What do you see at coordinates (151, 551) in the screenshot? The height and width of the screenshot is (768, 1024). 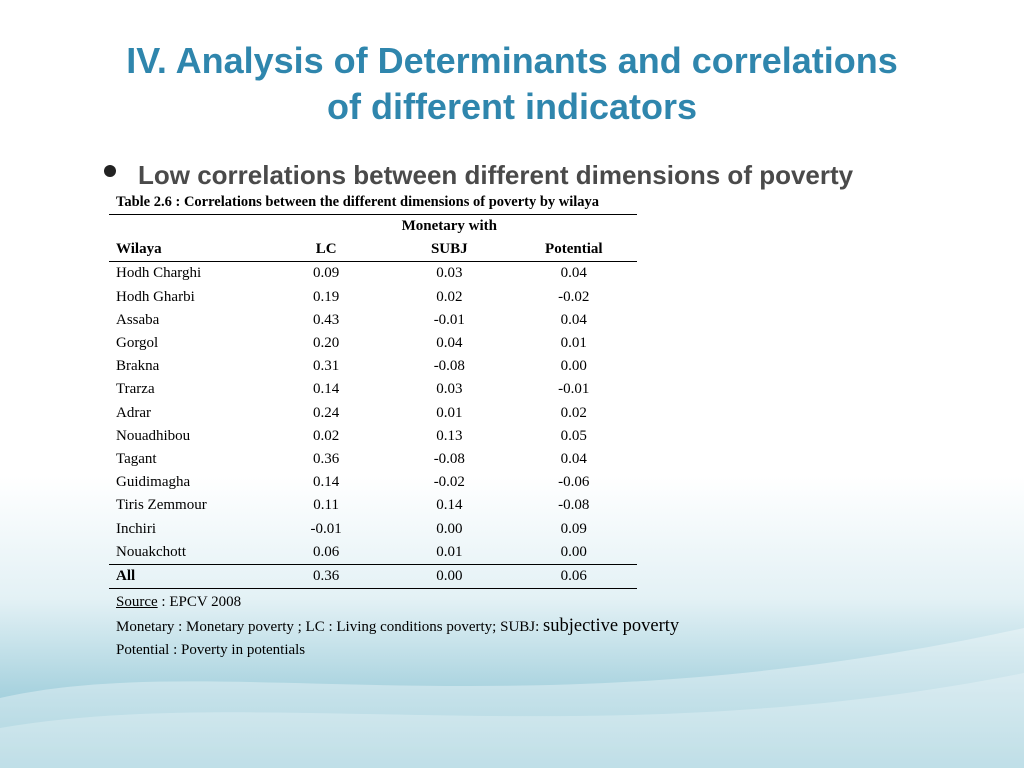 I see `cell-wilaya: Nouakchott` at bounding box center [151, 551].